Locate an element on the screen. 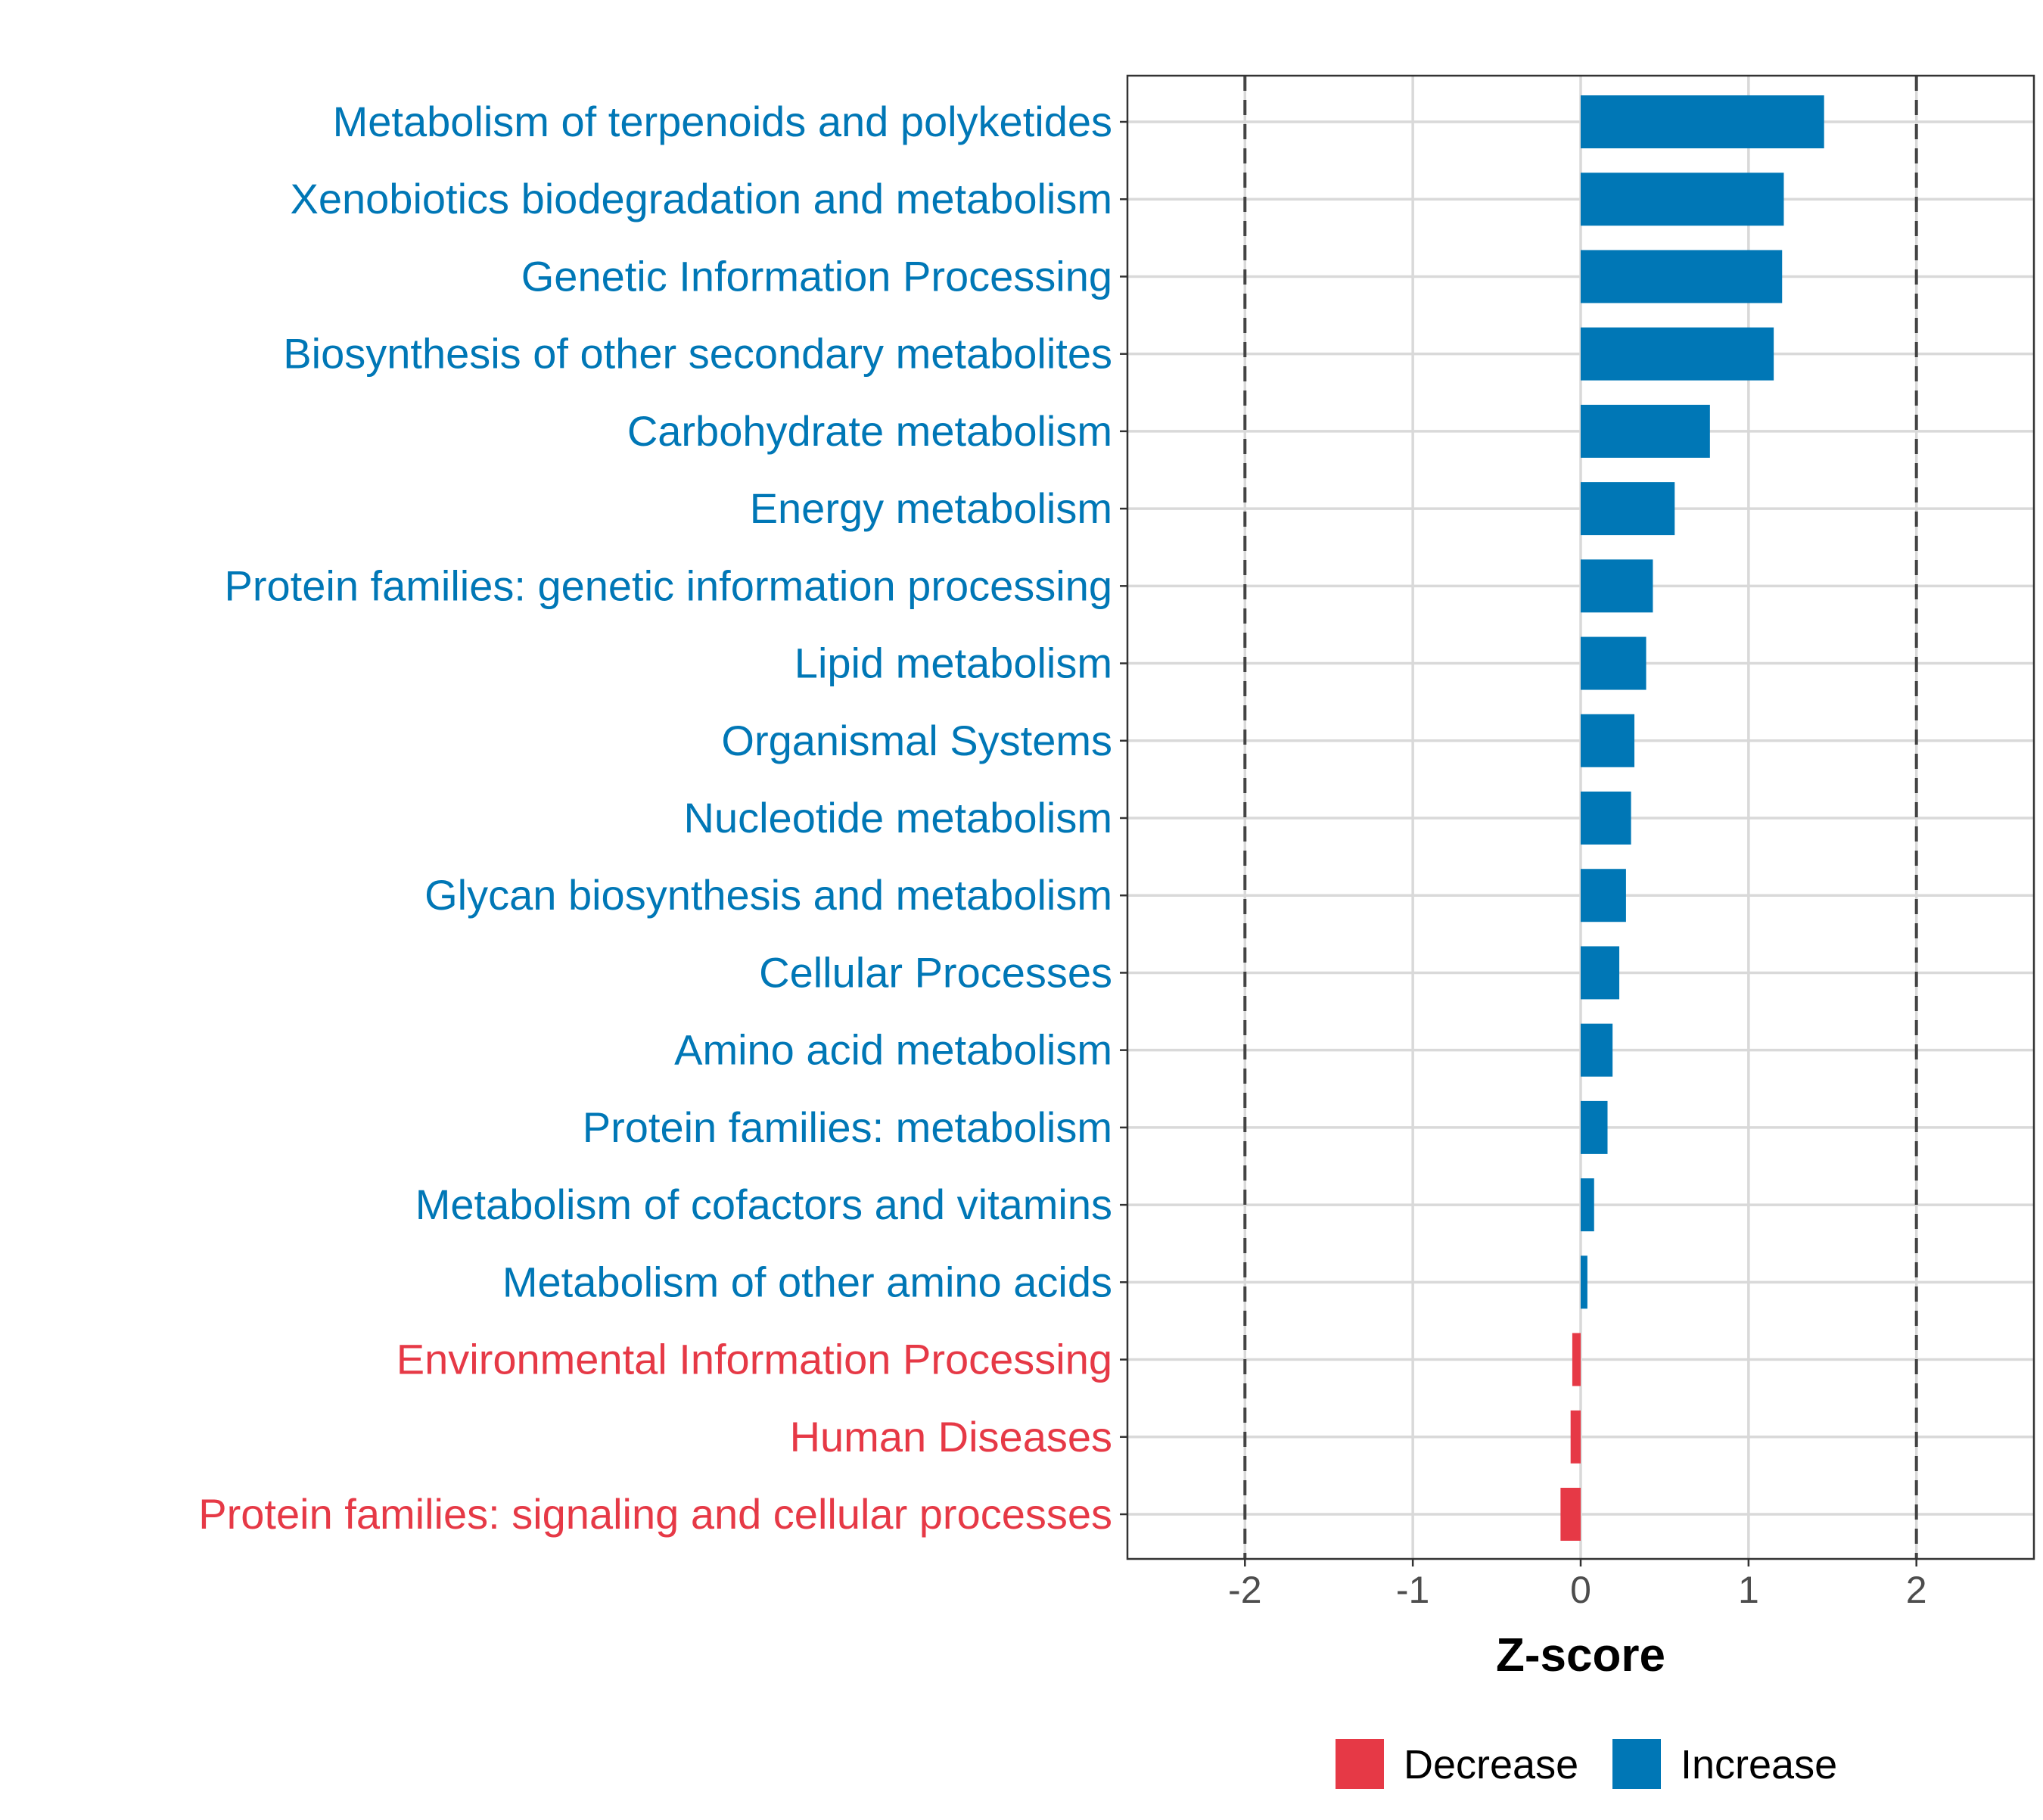 This screenshot has width=2043, height=1820. x-axis-title: Z-score is located at coordinates (1581, 1655).